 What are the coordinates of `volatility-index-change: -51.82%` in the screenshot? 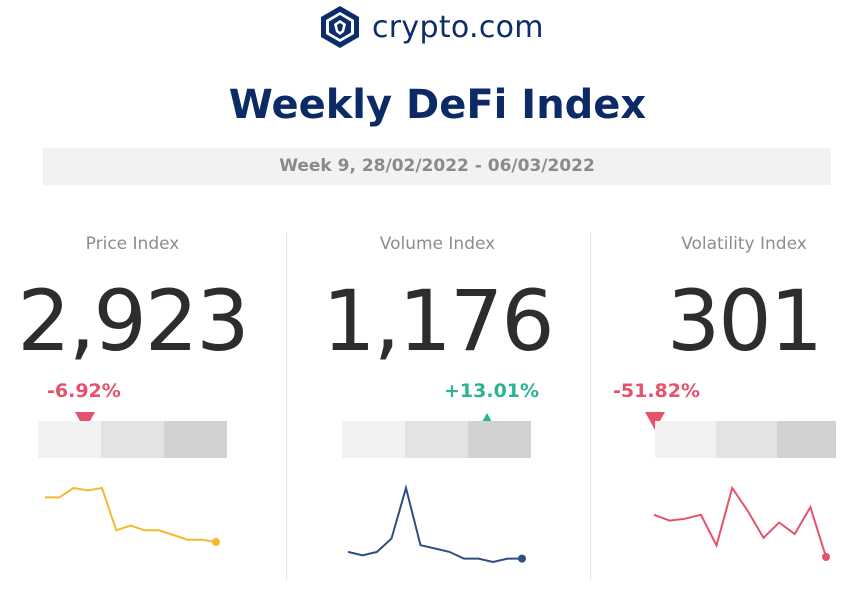 It's located at (657, 391).